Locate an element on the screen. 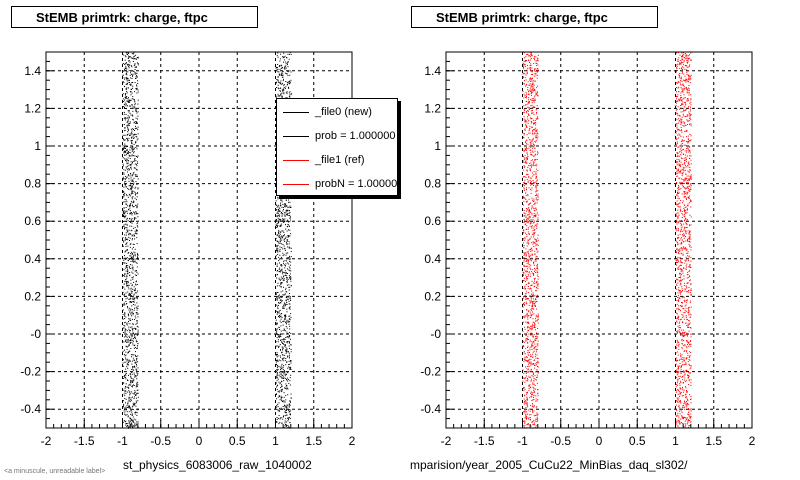 Image resolution: width=800 pixels, height=480 pixels. legend-label: probN = 1.000000 is located at coordinates (356, 184).